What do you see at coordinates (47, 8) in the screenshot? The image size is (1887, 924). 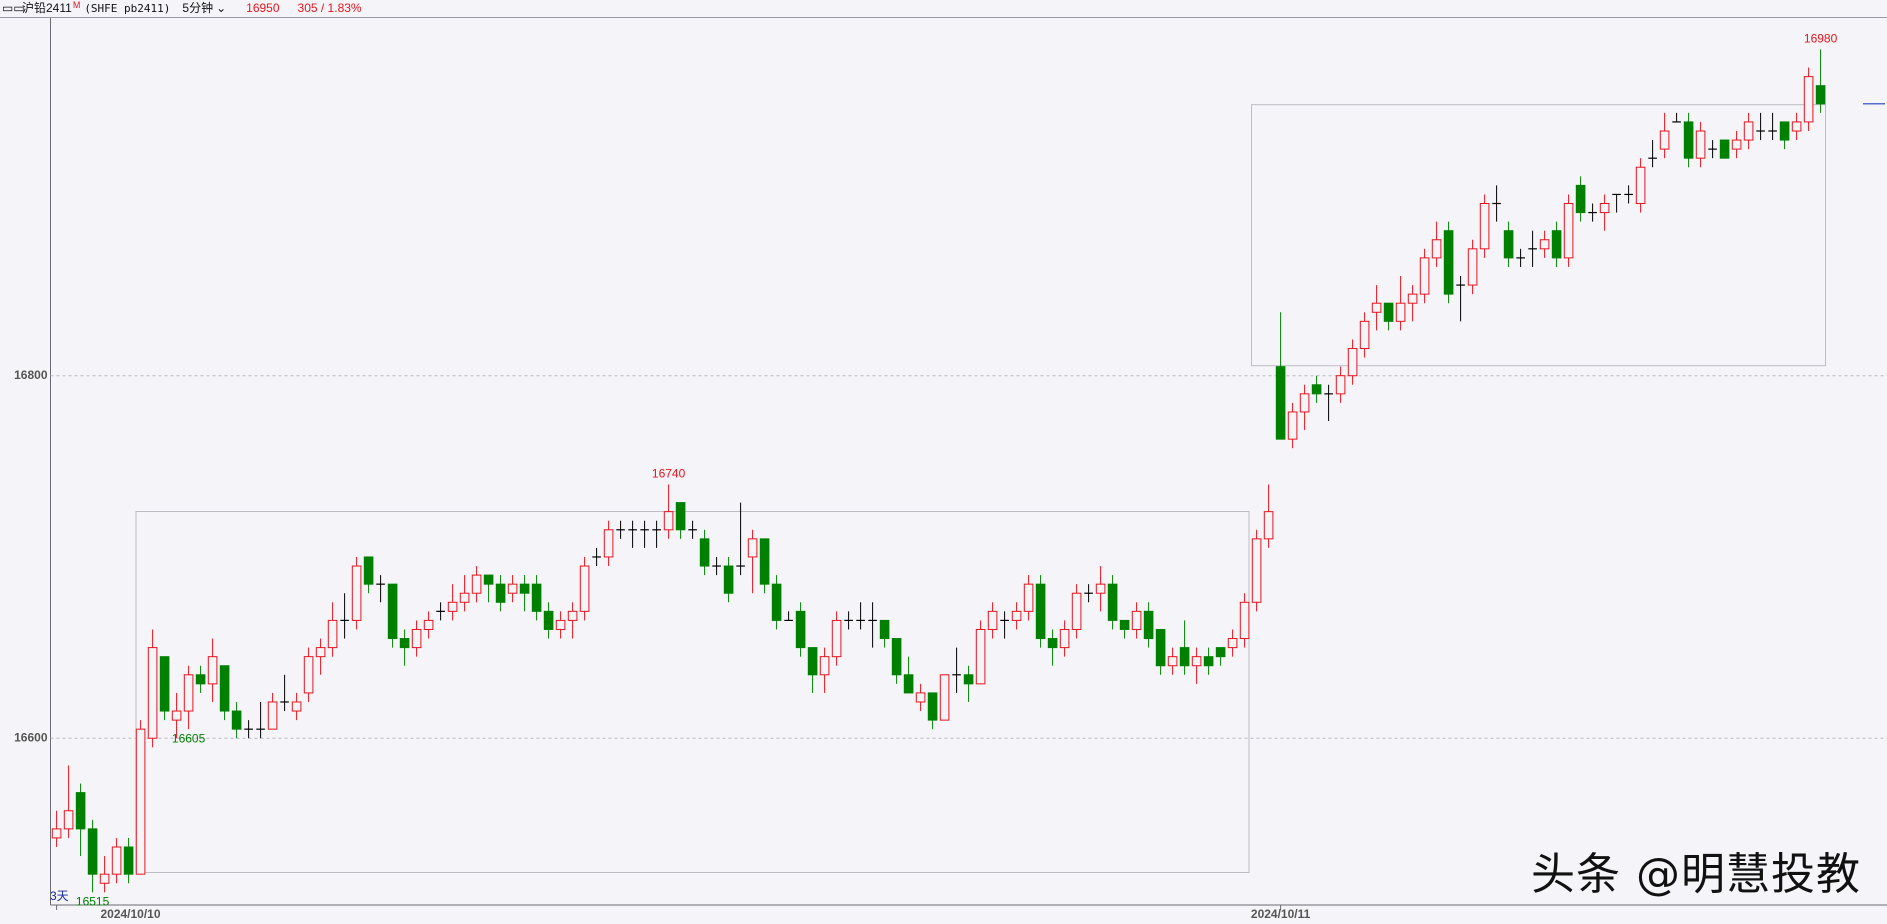 I see `contract-name: 沪铅2411` at bounding box center [47, 8].